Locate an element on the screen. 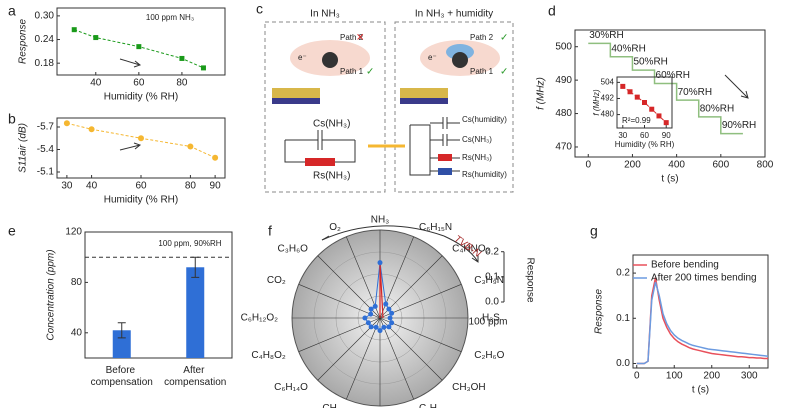  error-bar is located at coordinates (121, 330).